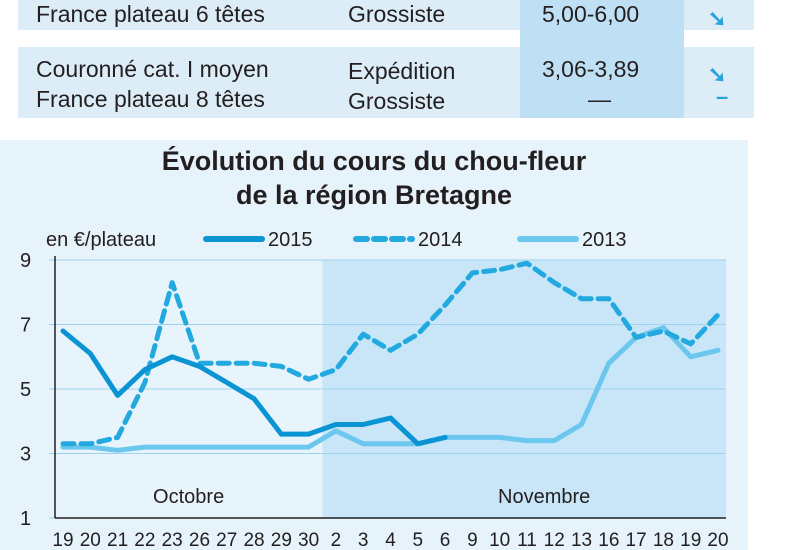 This screenshot has height=550, width=800. I want to click on x-tick-label: 9, so click(472, 540).